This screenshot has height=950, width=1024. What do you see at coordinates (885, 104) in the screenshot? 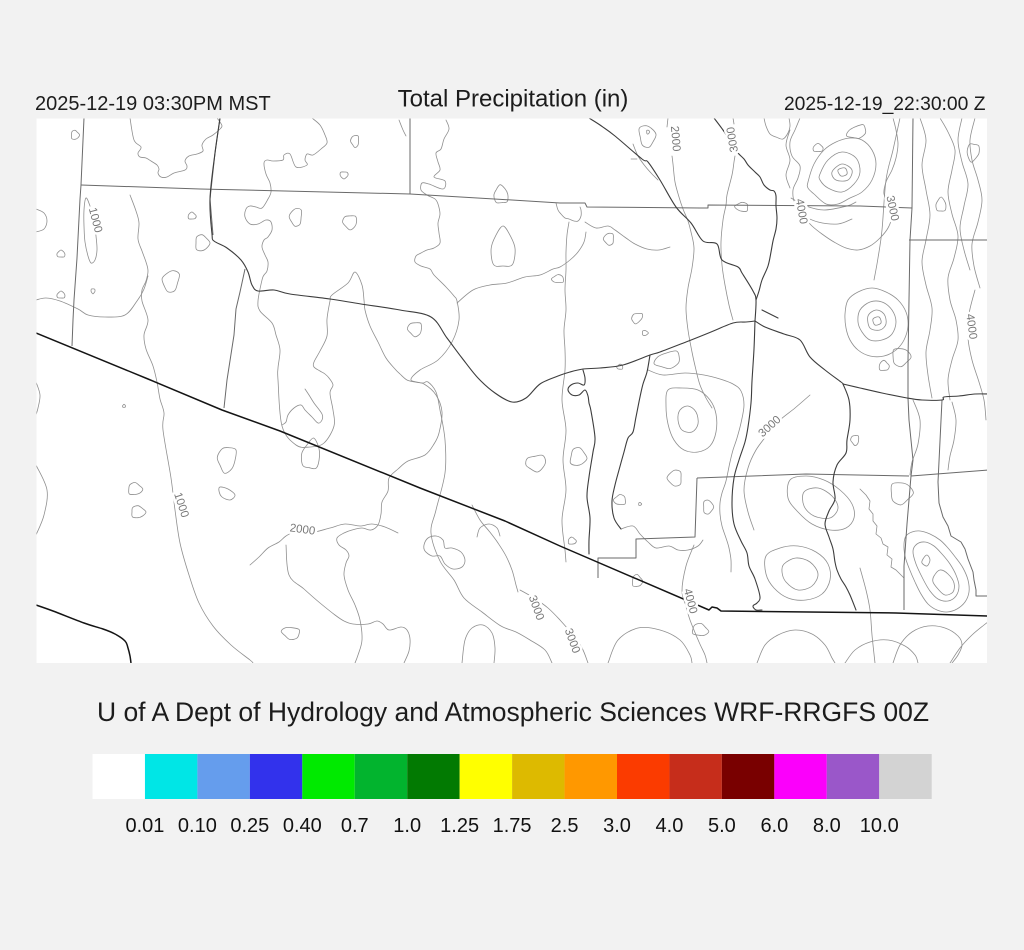
I see `svg-text: 2025-12-19_22:30:00 Z` at bounding box center [885, 104].